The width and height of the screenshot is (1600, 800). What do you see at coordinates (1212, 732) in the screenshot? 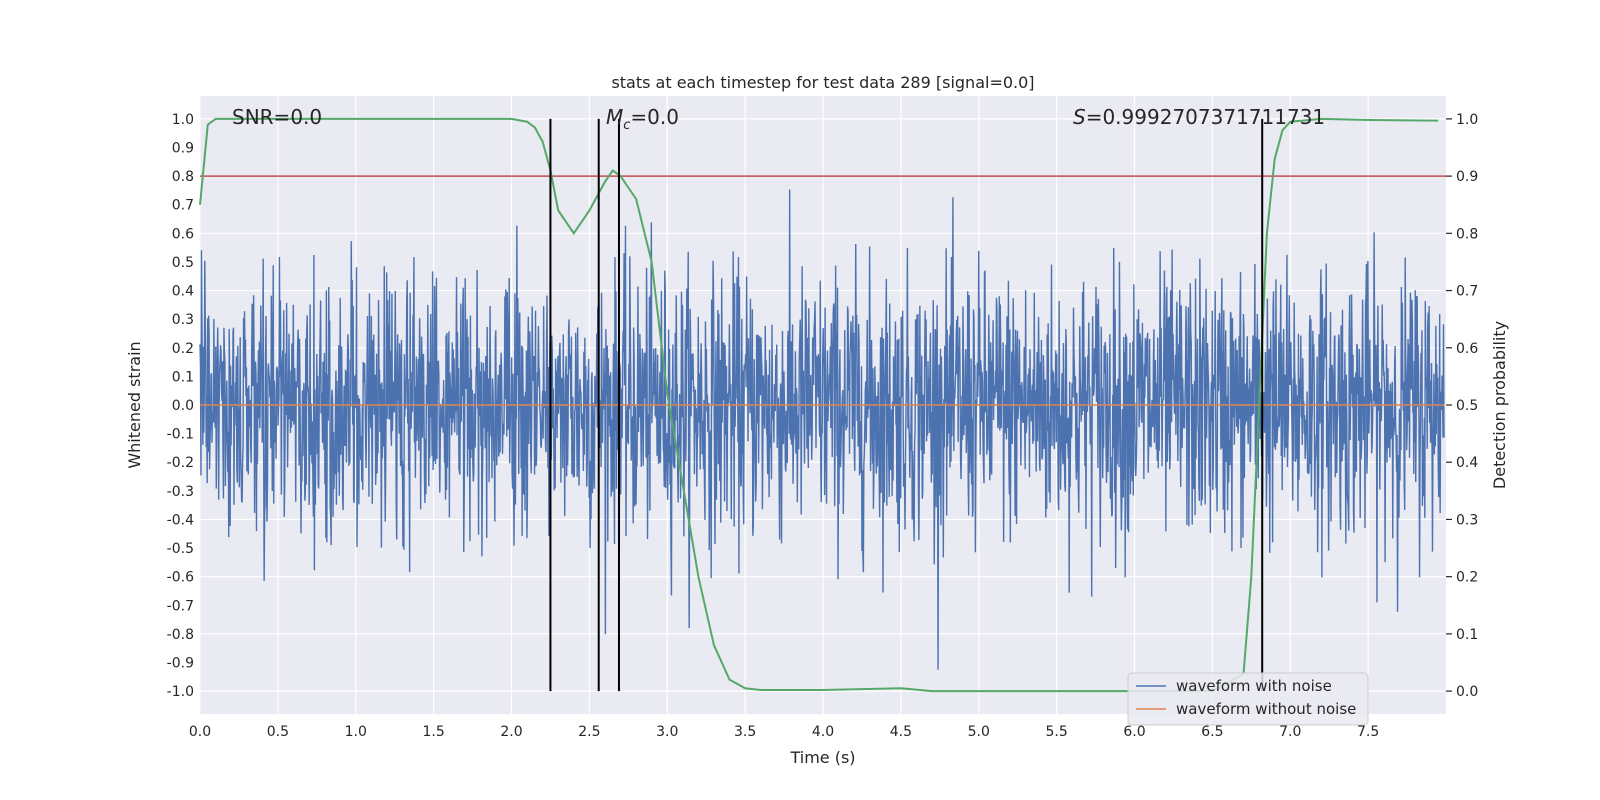
I see `x-tick-label: 6.5` at bounding box center [1212, 732].